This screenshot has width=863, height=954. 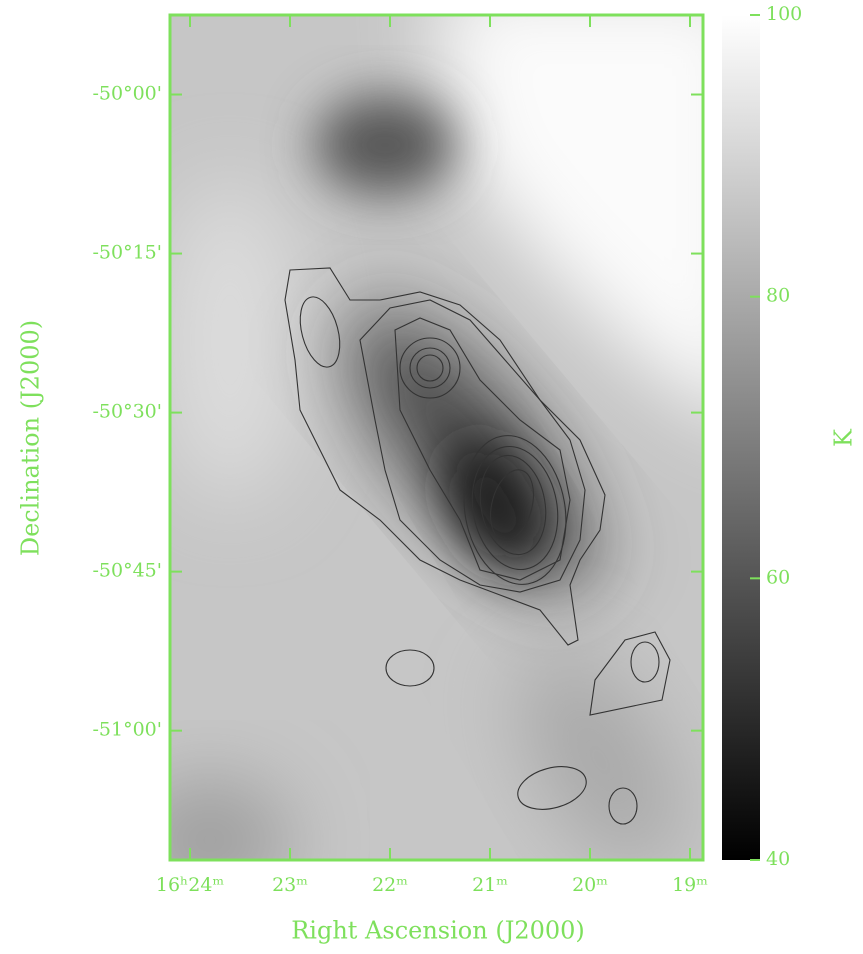 What do you see at coordinates (844, 437) in the screenshot?
I see `colorbar-label: K` at bounding box center [844, 437].